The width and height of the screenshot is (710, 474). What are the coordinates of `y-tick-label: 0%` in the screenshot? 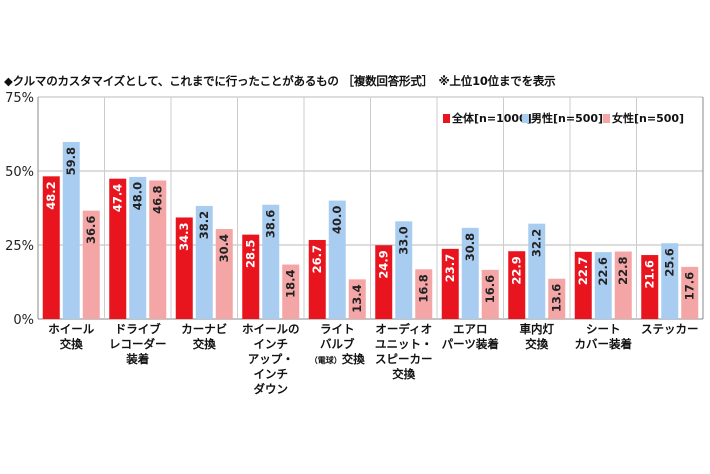 It's located at (23, 320).